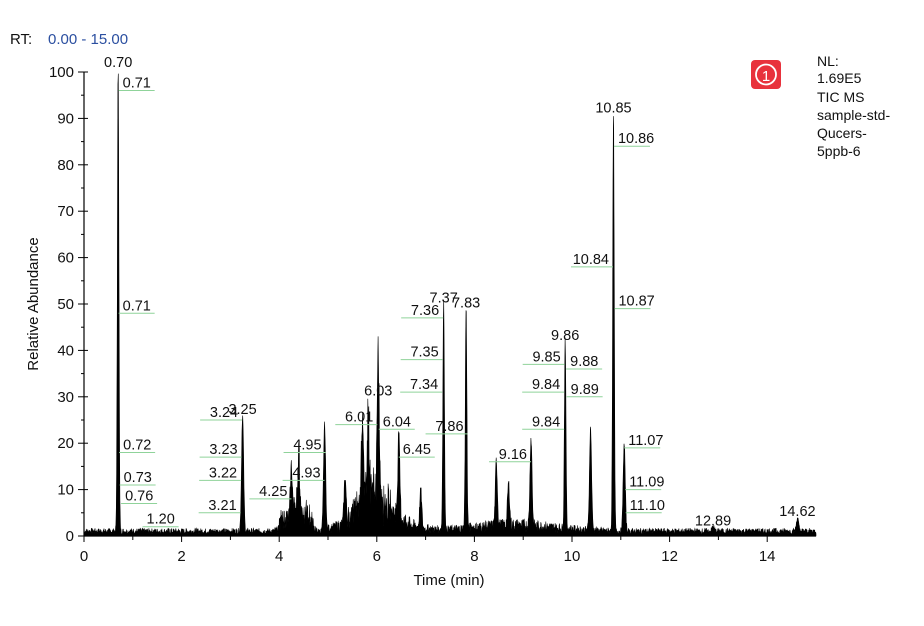 This screenshot has width=924, height=626. I want to click on x-tick-label: 10, so click(572, 556).